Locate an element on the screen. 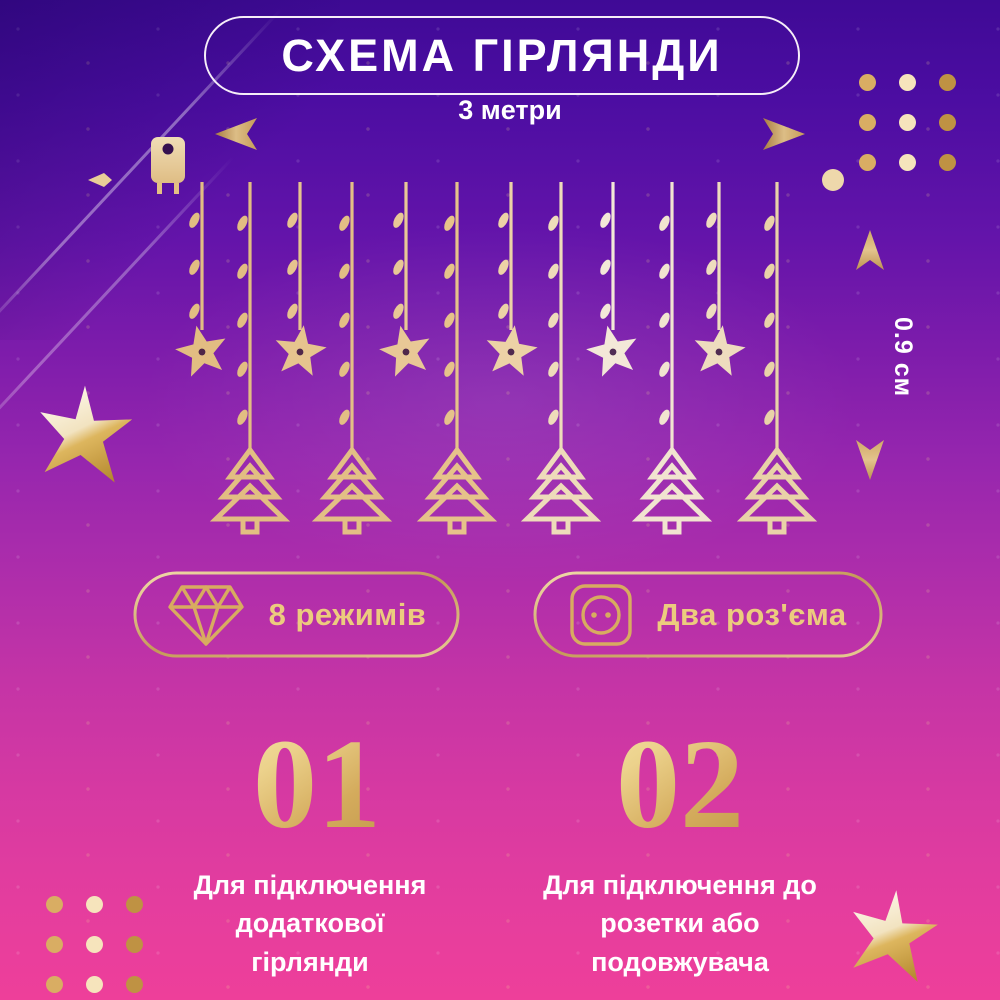 The height and width of the screenshot is (1000, 1000). plug-icon is located at coordinates (168, 160).